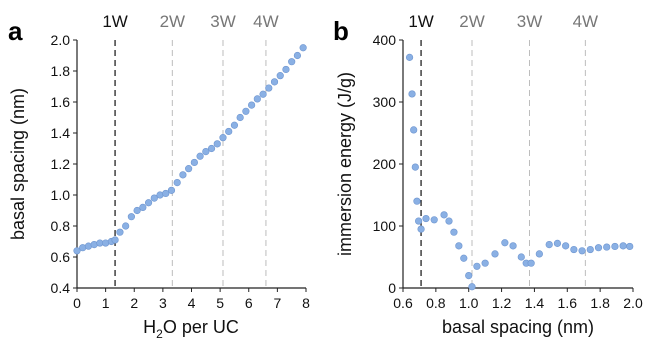  I want to click on y-tick-label: 200, so click(385, 164).